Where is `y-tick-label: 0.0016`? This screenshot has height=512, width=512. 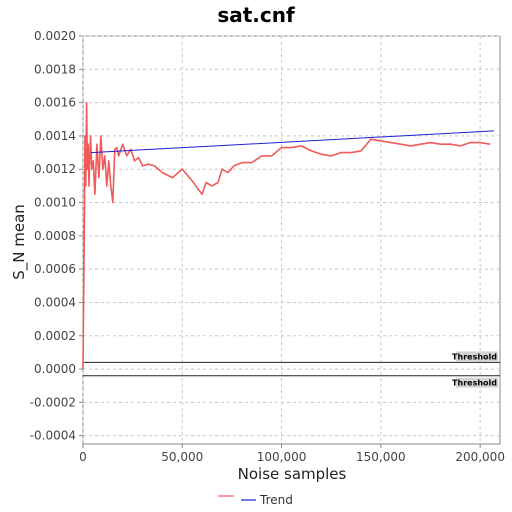
y-tick-label: 0.0016 is located at coordinates (55, 103).